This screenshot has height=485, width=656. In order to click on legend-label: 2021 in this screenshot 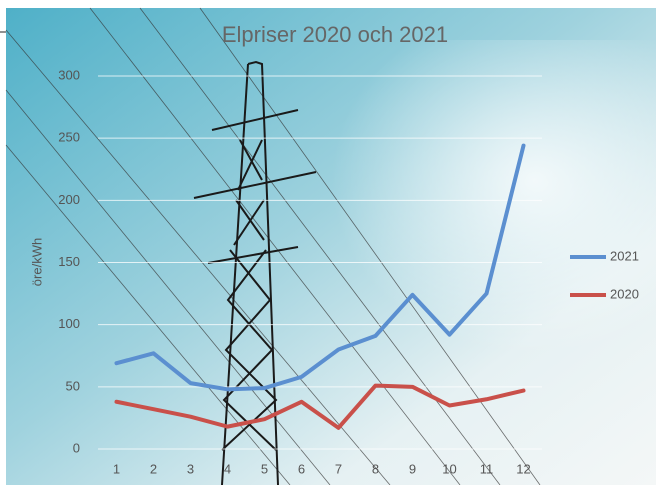, I will do `click(624, 255)`.